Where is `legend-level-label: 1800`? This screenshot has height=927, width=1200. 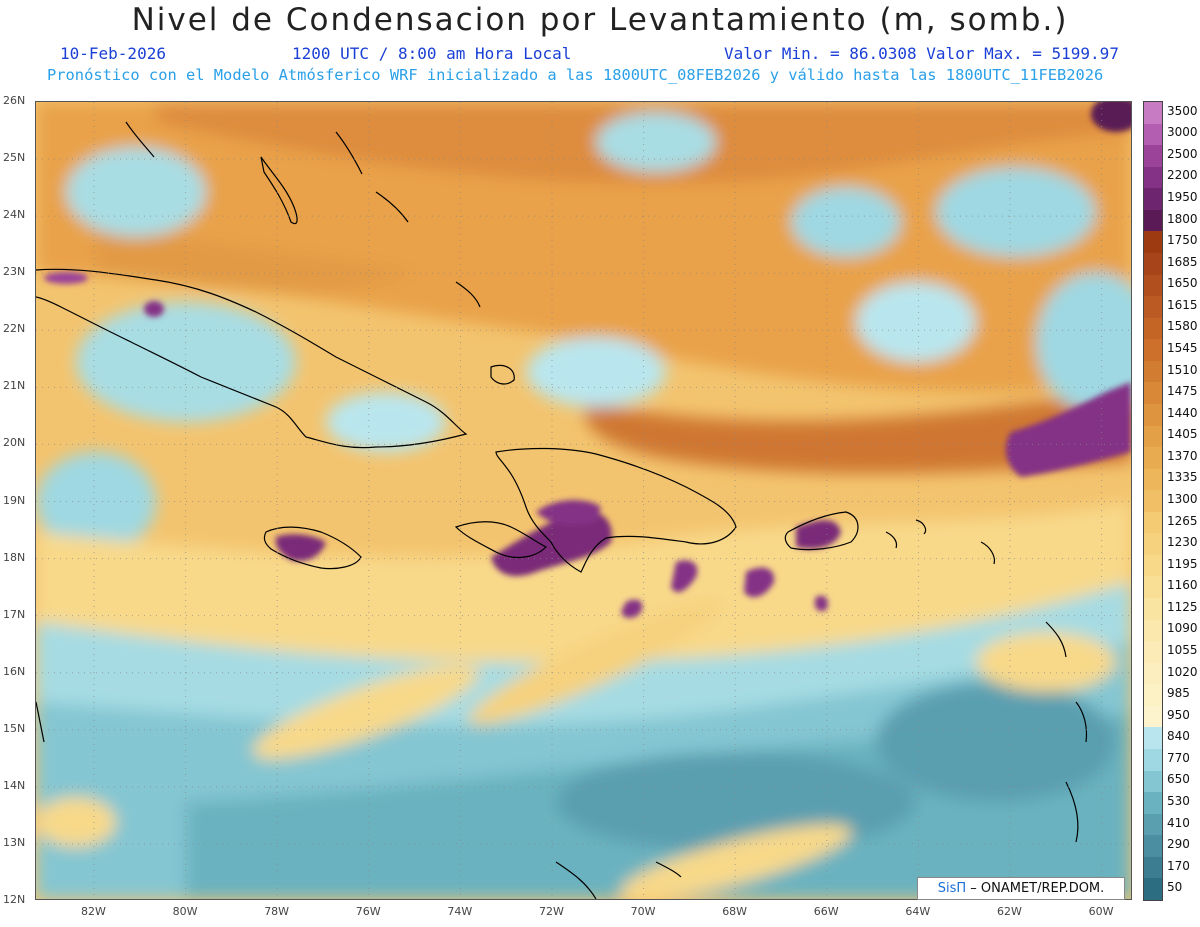
legend-level-label: 1800 is located at coordinates (1182, 218).